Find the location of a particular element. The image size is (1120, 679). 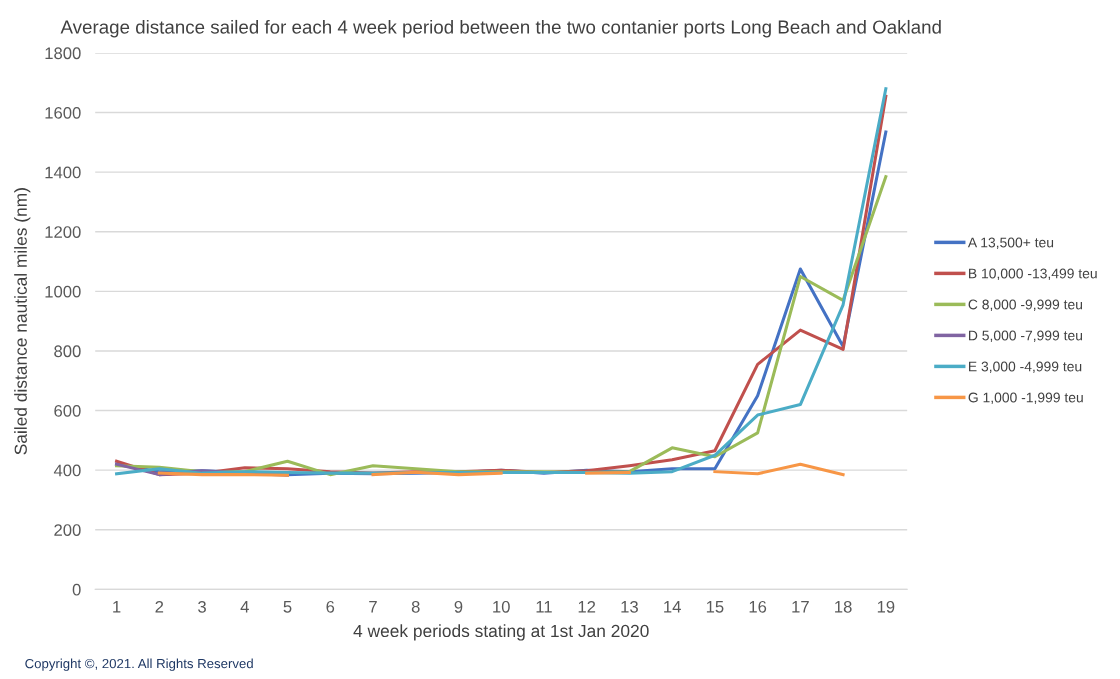

legend-label: D 5,000 -7,999 teu is located at coordinates (1026, 336).